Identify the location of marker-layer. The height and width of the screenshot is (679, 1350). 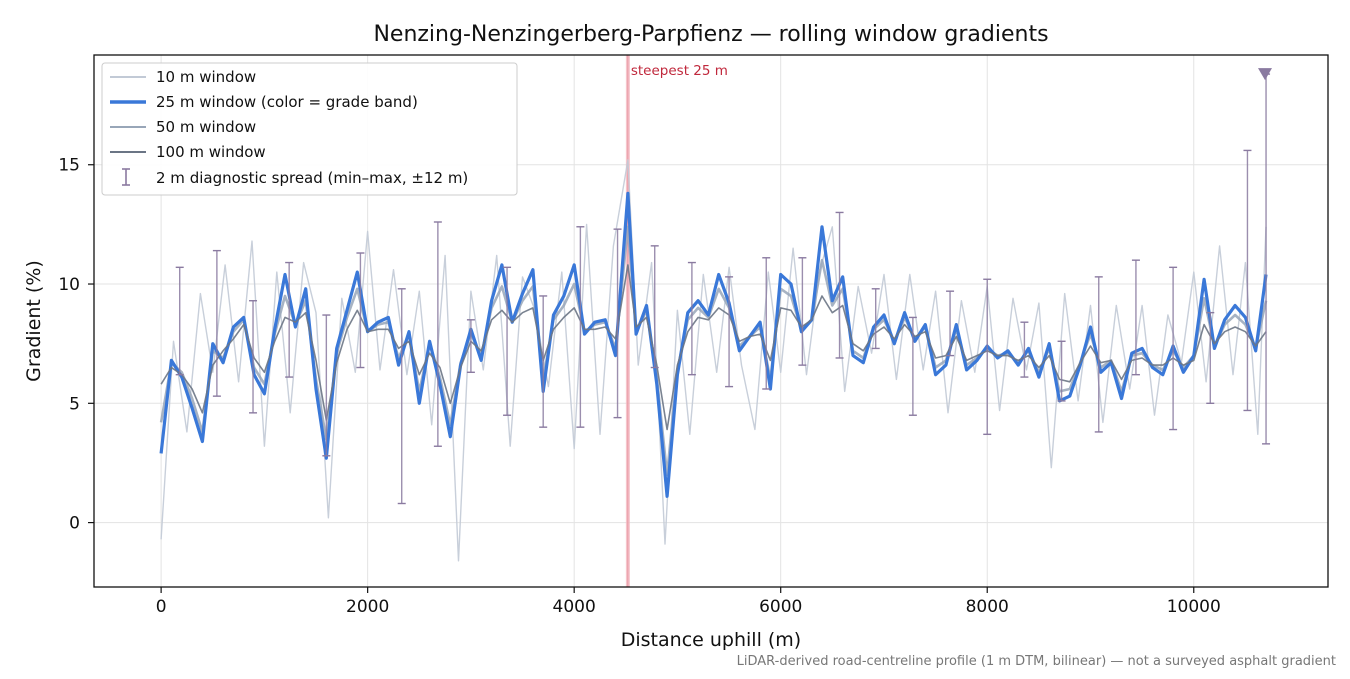
(1265, 74).